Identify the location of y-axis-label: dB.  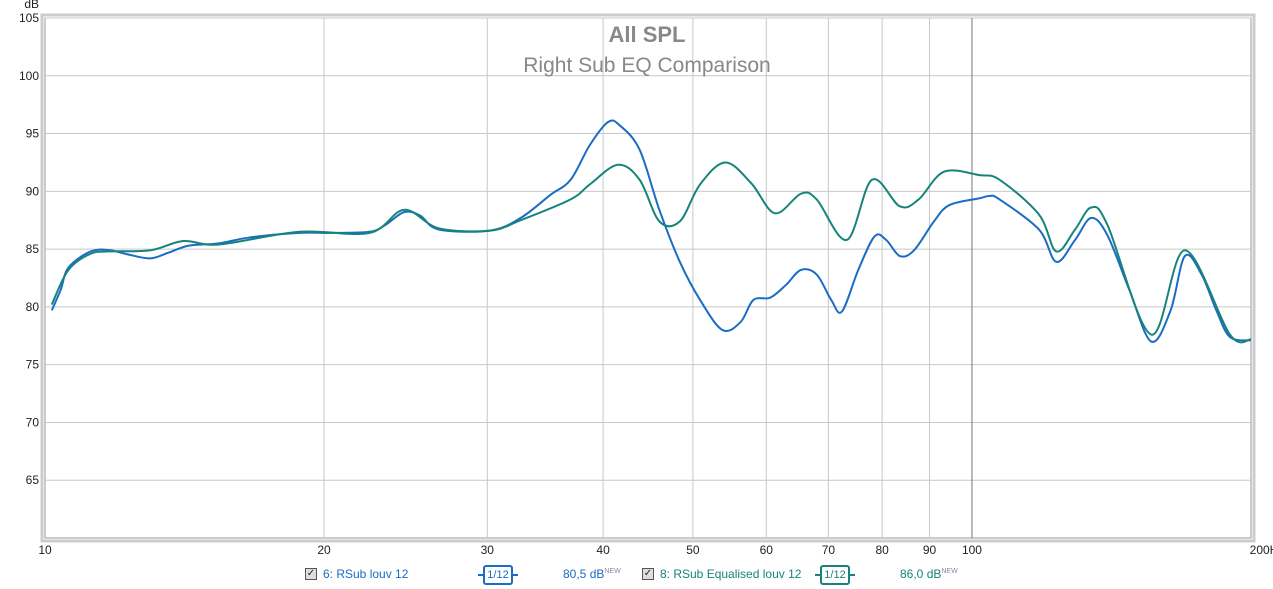
(31, 5).